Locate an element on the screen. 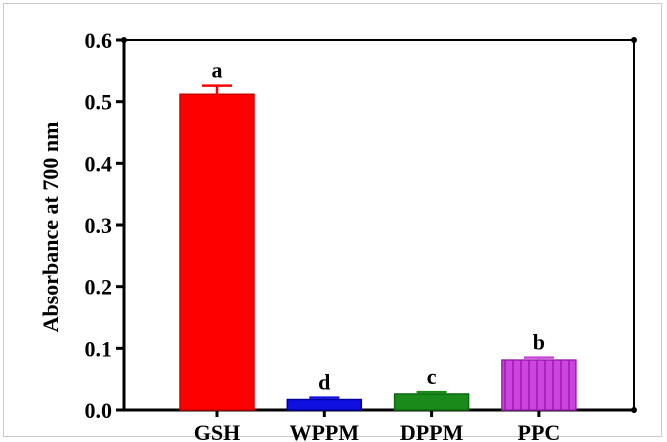 This screenshot has height=442, width=667. bar-dppm is located at coordinates (431, 402).